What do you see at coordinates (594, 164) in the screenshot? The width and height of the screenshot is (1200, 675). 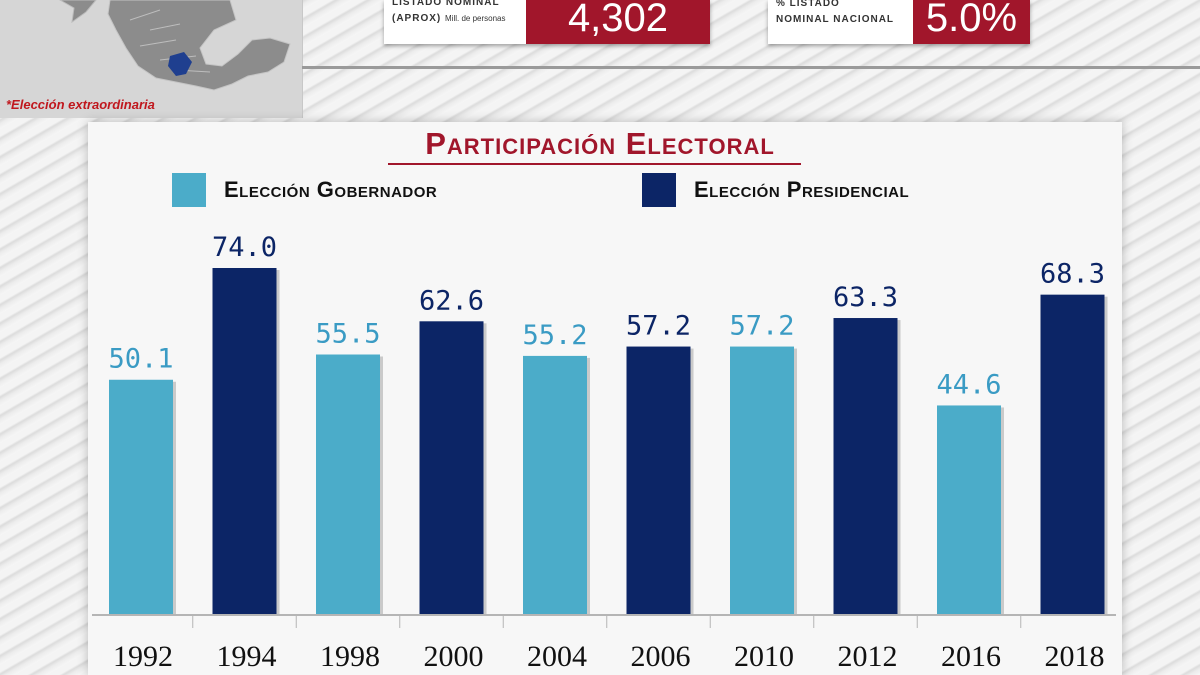 I see `title-underline` at bounding box center [594, 164].